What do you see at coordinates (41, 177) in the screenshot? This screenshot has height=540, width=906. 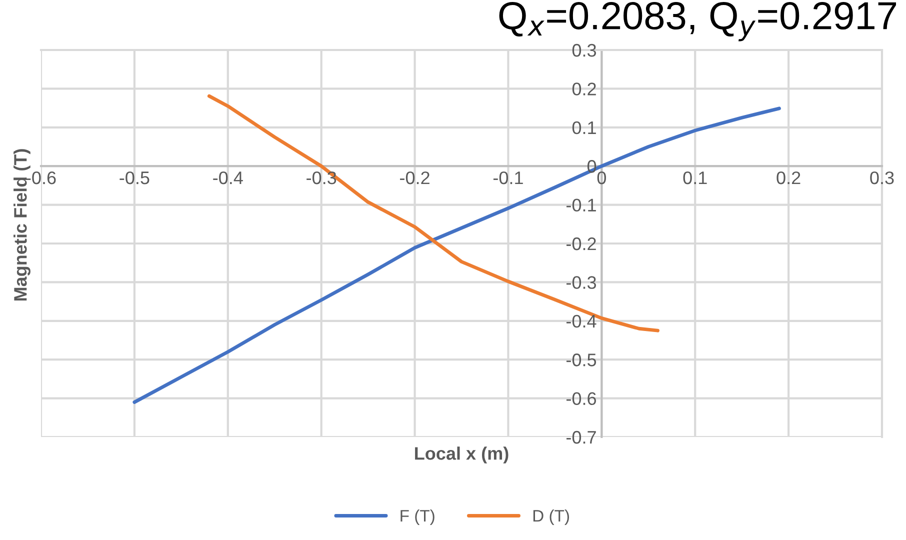 I see `x-tick-label: -0.6` at bounding box center [41, 177].